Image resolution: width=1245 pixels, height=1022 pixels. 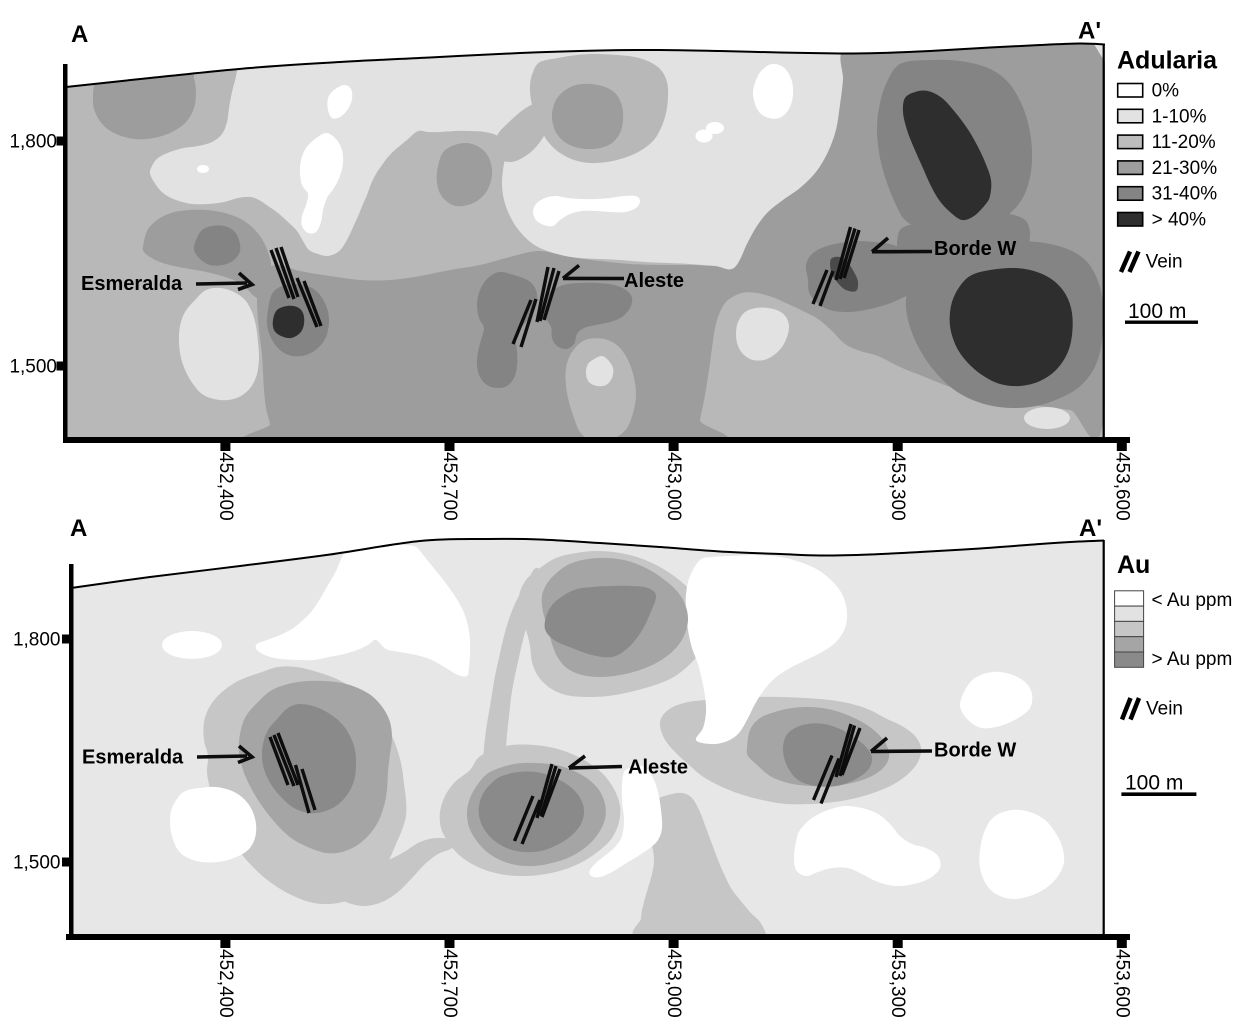 I want to click on svg-text: 0%, so click(x=1166, y=91).